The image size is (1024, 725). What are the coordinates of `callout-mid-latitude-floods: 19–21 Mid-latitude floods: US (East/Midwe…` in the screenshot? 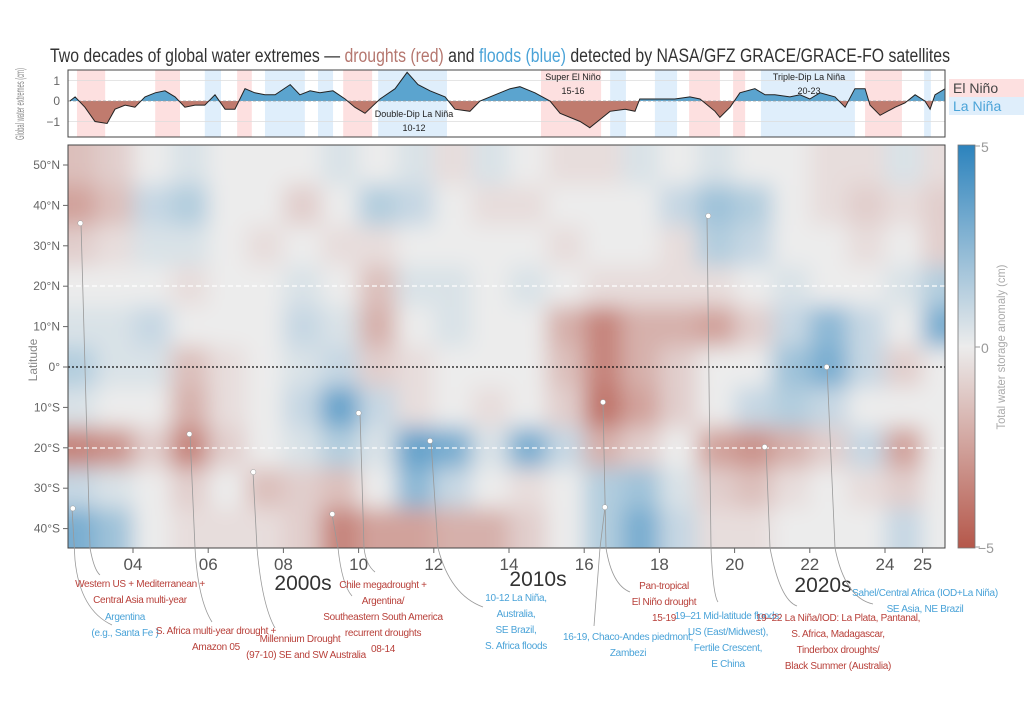 It's located at (728, 640).